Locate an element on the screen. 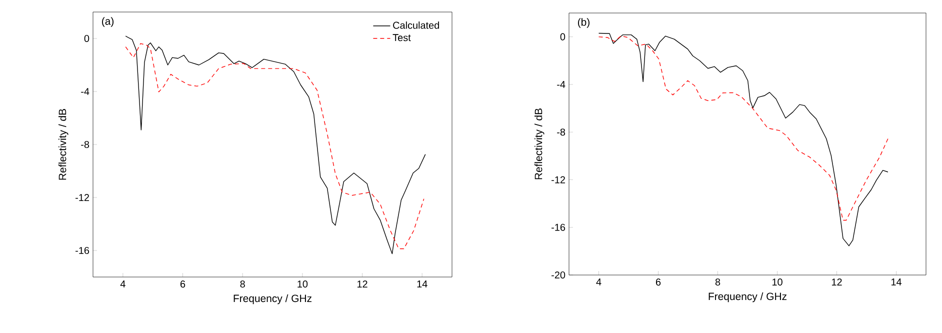 This screenshot has height=333, width=942. annotation: (b) is located at coordinates (584, 23).